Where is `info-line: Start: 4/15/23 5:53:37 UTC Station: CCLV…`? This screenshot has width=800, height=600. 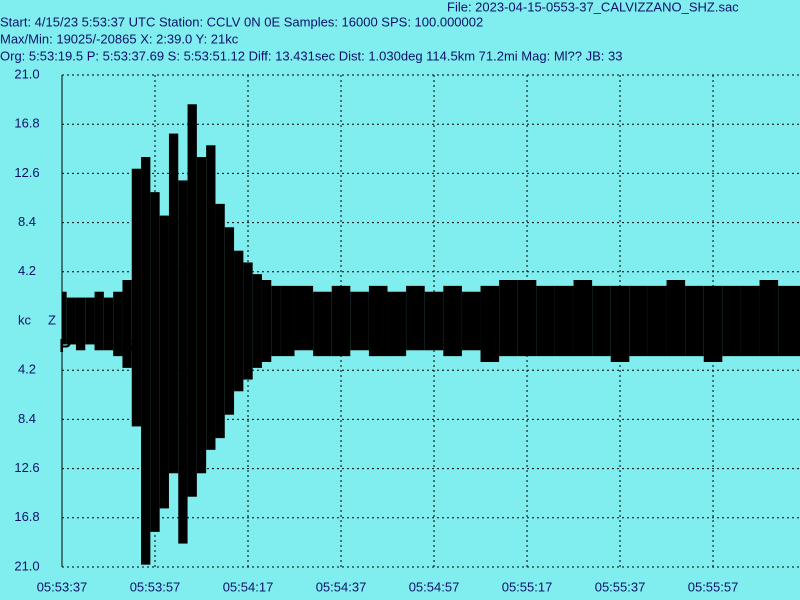
info-line: Start: 4/15/23 5:53:37 UTC Station: CCLV… is located at coordinates (241, 21).